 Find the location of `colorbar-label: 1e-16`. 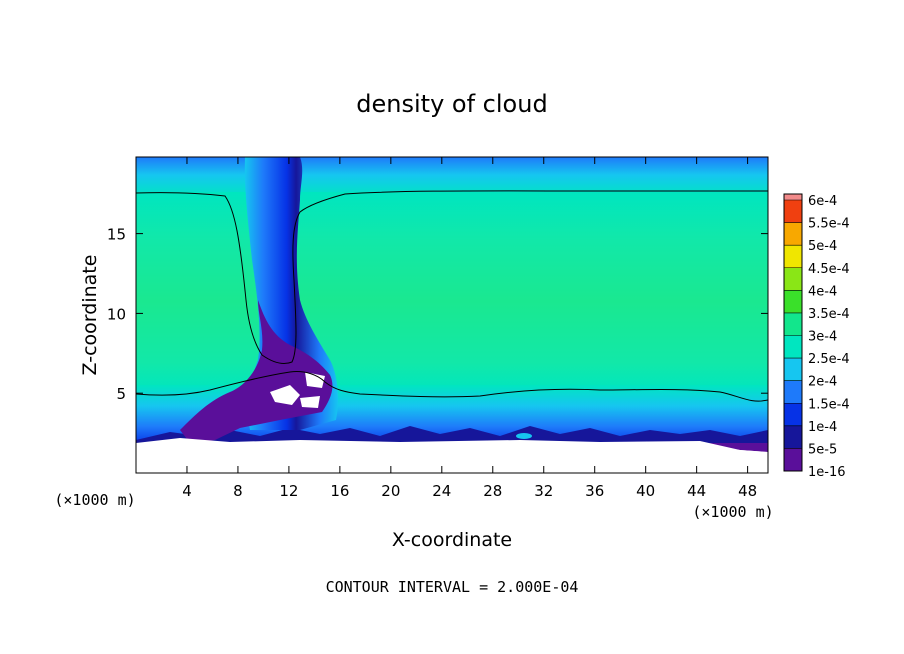

colorbar-label: 1e-16 is located at coordinates (827, 472).